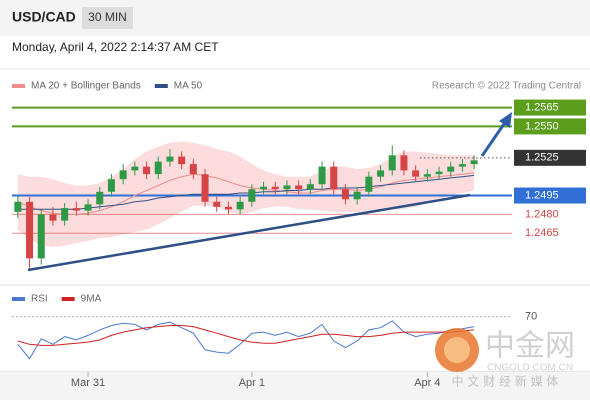 This screenshot has width=590, height=400. What do you see at coordinates (542, 158) in the screenshot?
I see `level-label: 1.2525` at bounding box center [542, 158].